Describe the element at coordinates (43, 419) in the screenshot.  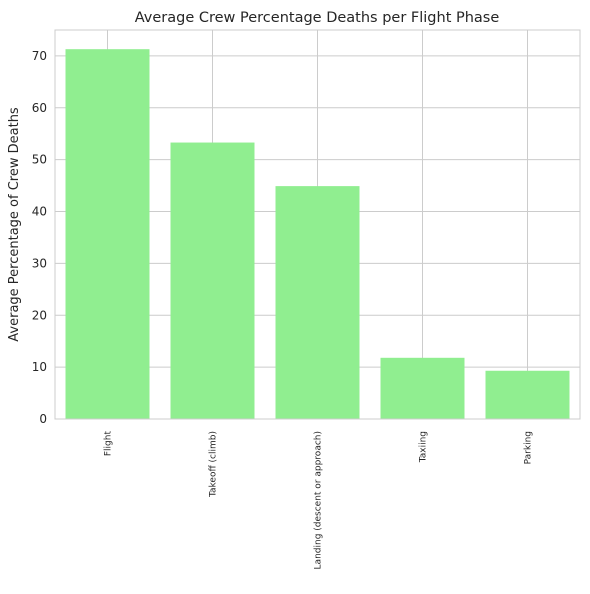
I see `y-tick-label: 0` at that location.